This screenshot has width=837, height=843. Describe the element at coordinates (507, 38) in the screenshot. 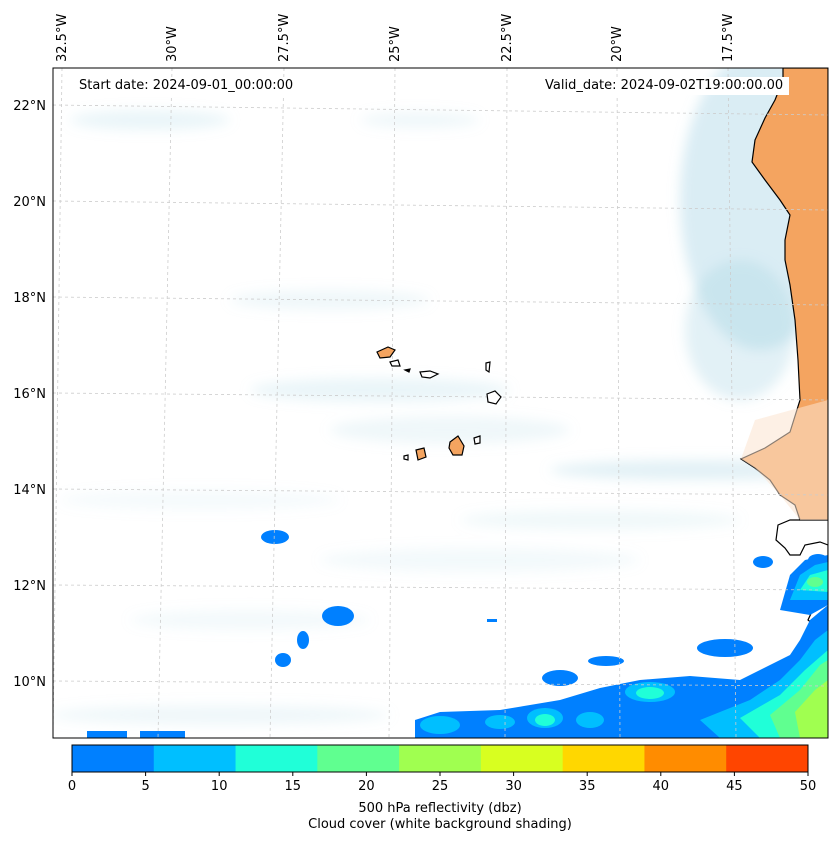

I see `lon-label: 22.5°W` at that location.